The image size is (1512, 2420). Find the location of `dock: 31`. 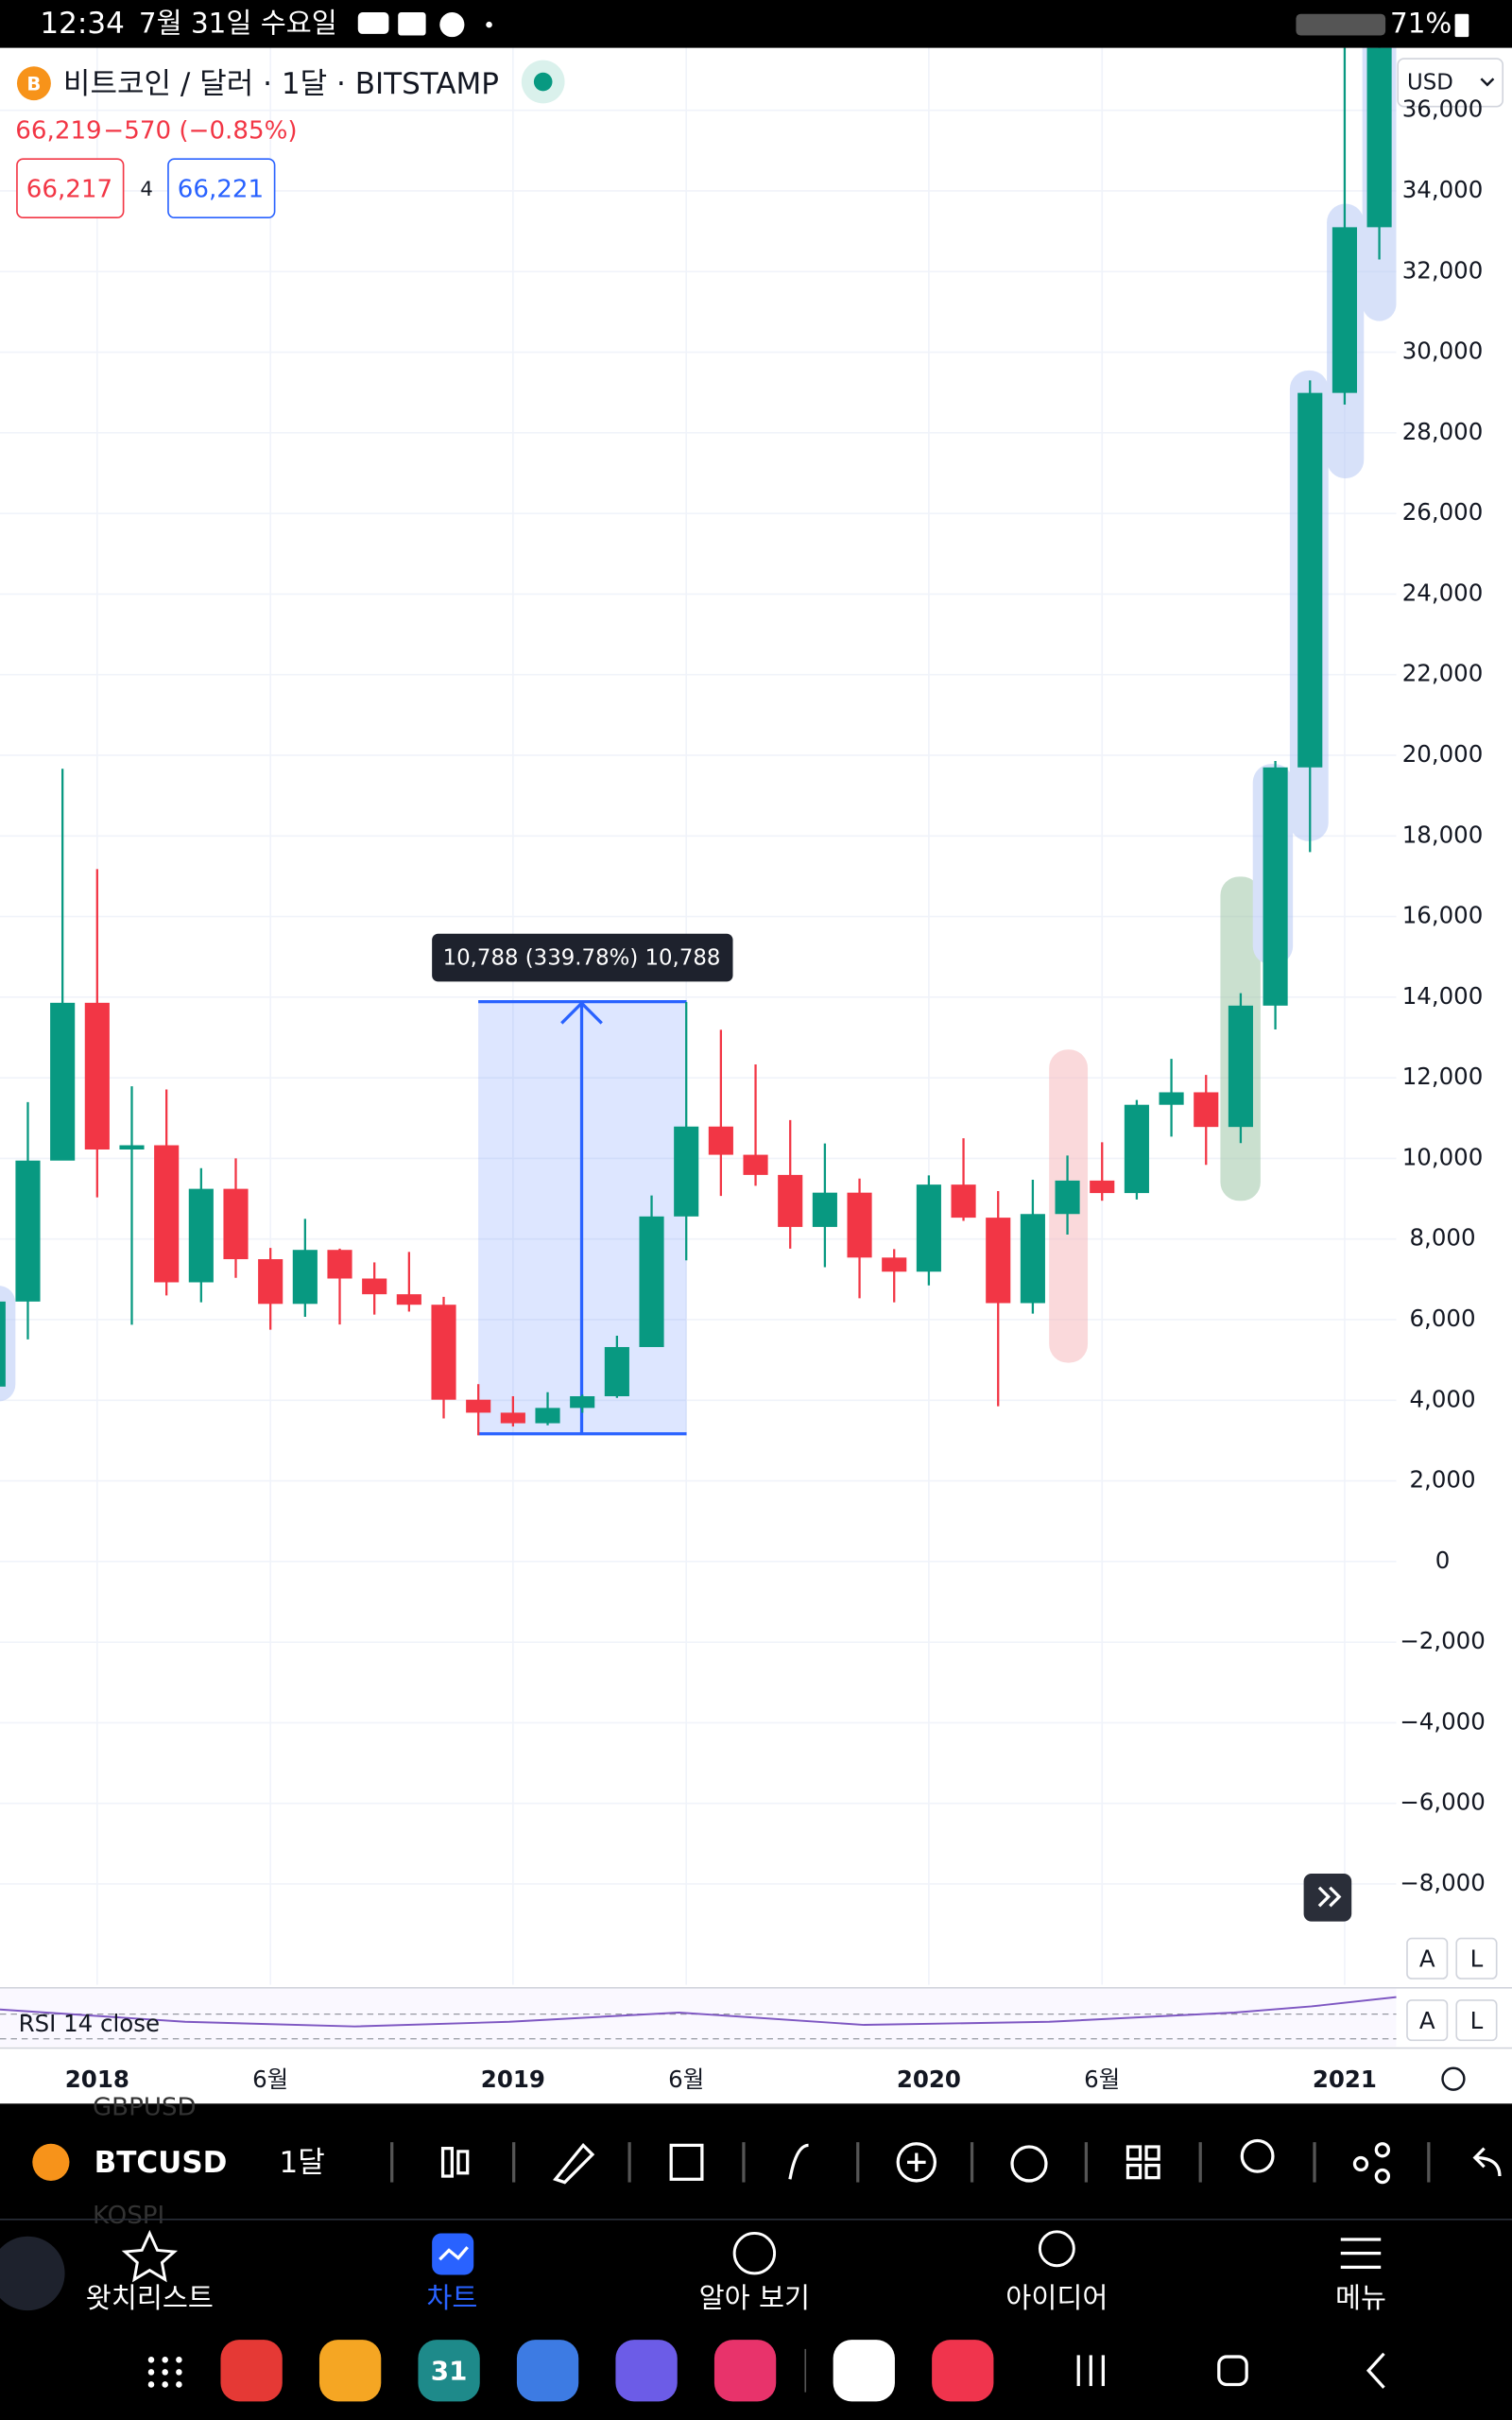

dock: 31 is located at coordinates (766, 2371).